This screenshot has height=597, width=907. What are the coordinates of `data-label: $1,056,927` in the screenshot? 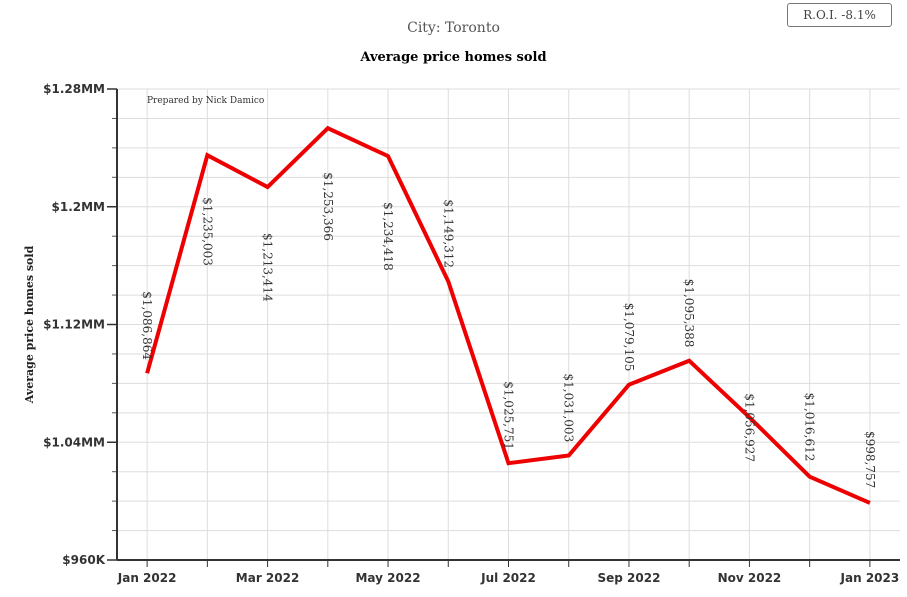 It's located at (749, 427).